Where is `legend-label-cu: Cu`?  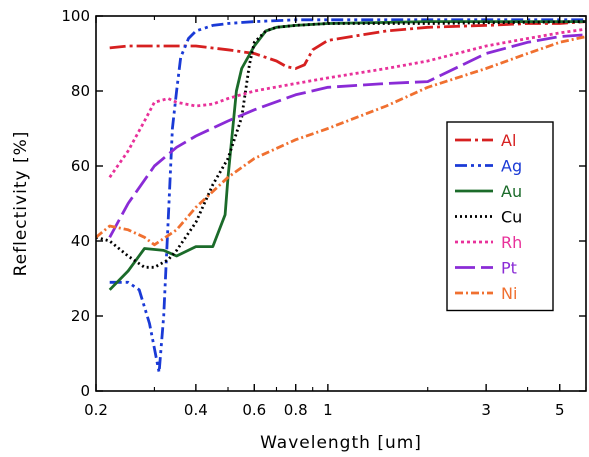
legend-label-cu: Cu is located at coordinates (511, 217).